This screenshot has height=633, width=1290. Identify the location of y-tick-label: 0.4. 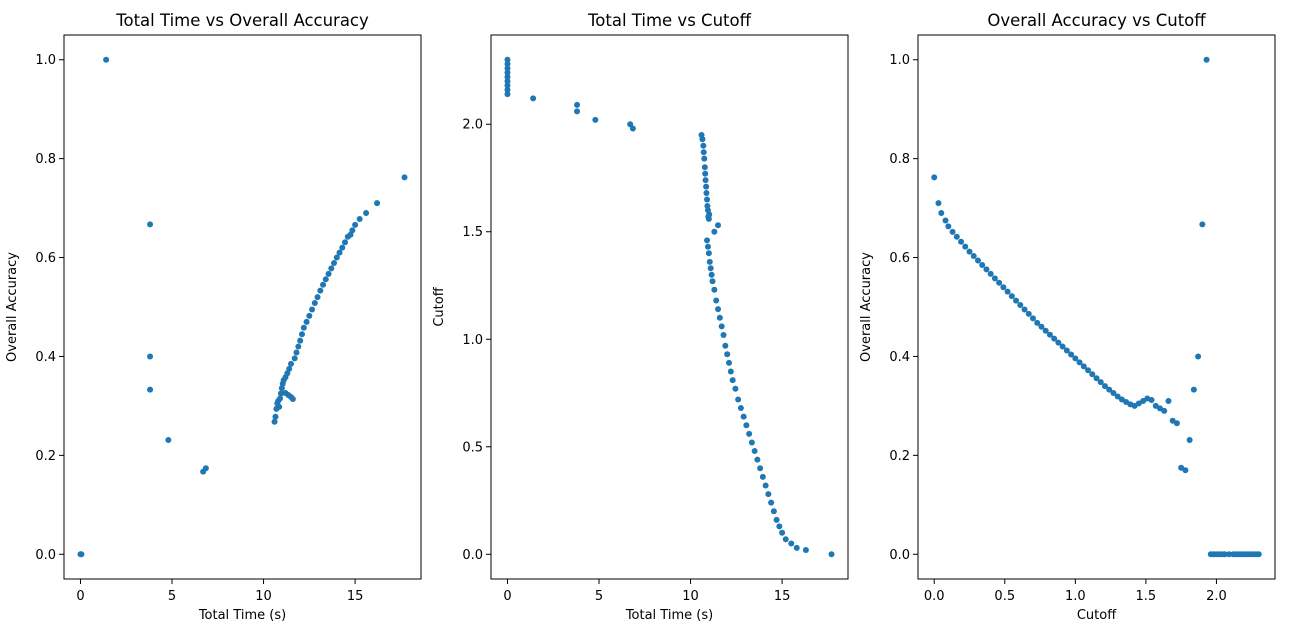
(899, 357).